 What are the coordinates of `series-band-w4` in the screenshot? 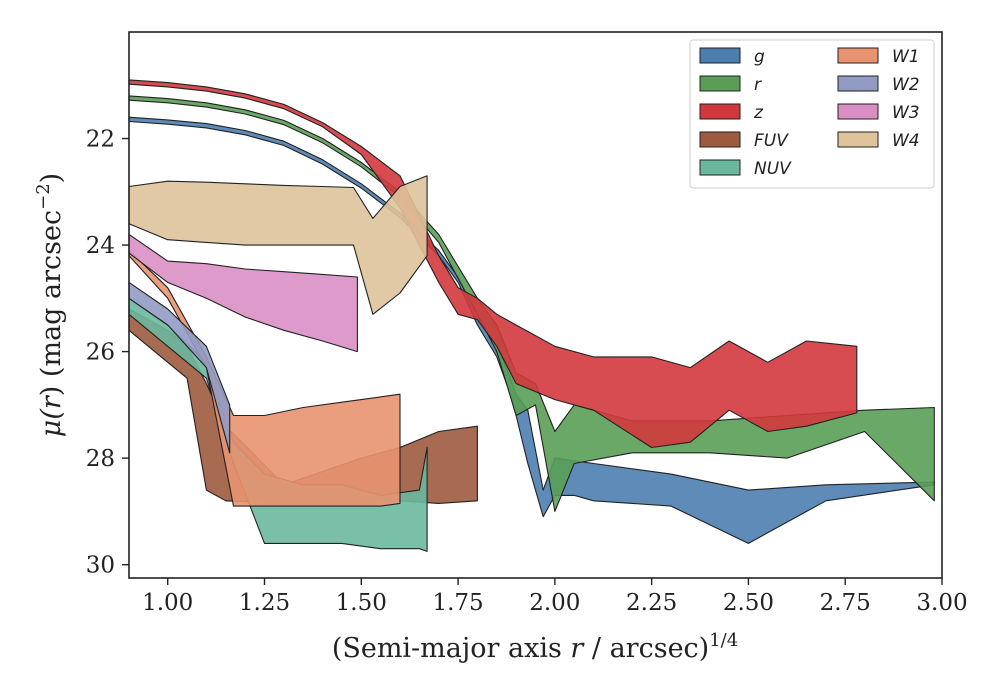 It's located at (278, 245).